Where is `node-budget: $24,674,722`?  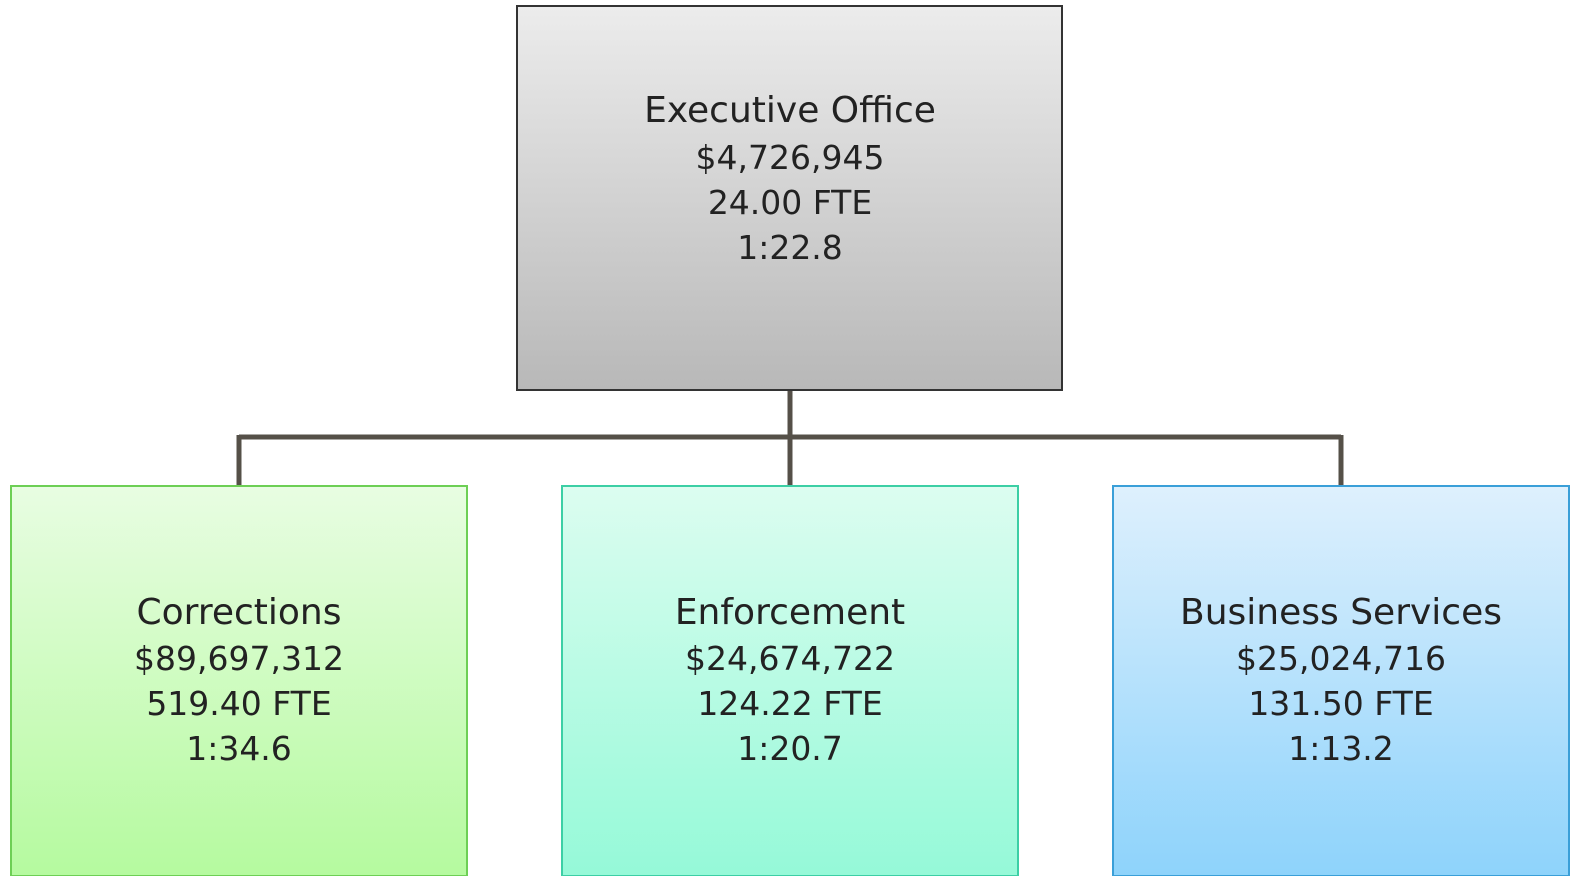
node-budget: $24,674,722 is located at coordinates (790, 658).